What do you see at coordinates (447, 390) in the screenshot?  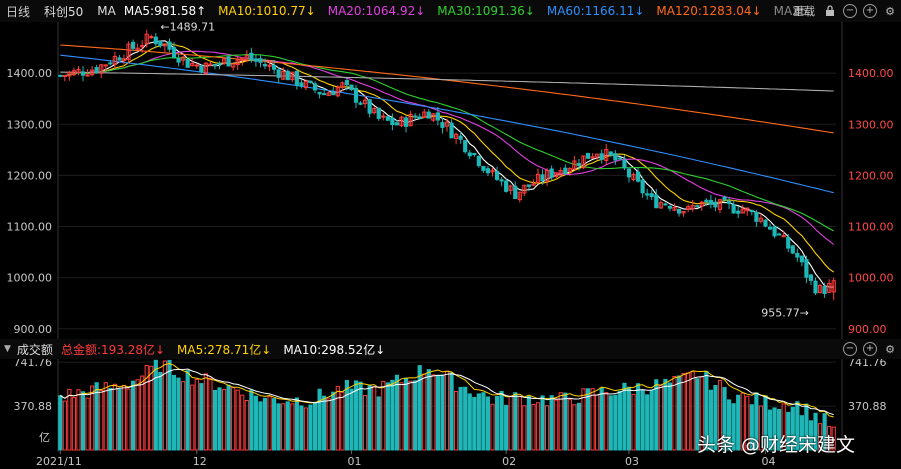 I see `volume-moving-averages` at bounding box center [447, 390].